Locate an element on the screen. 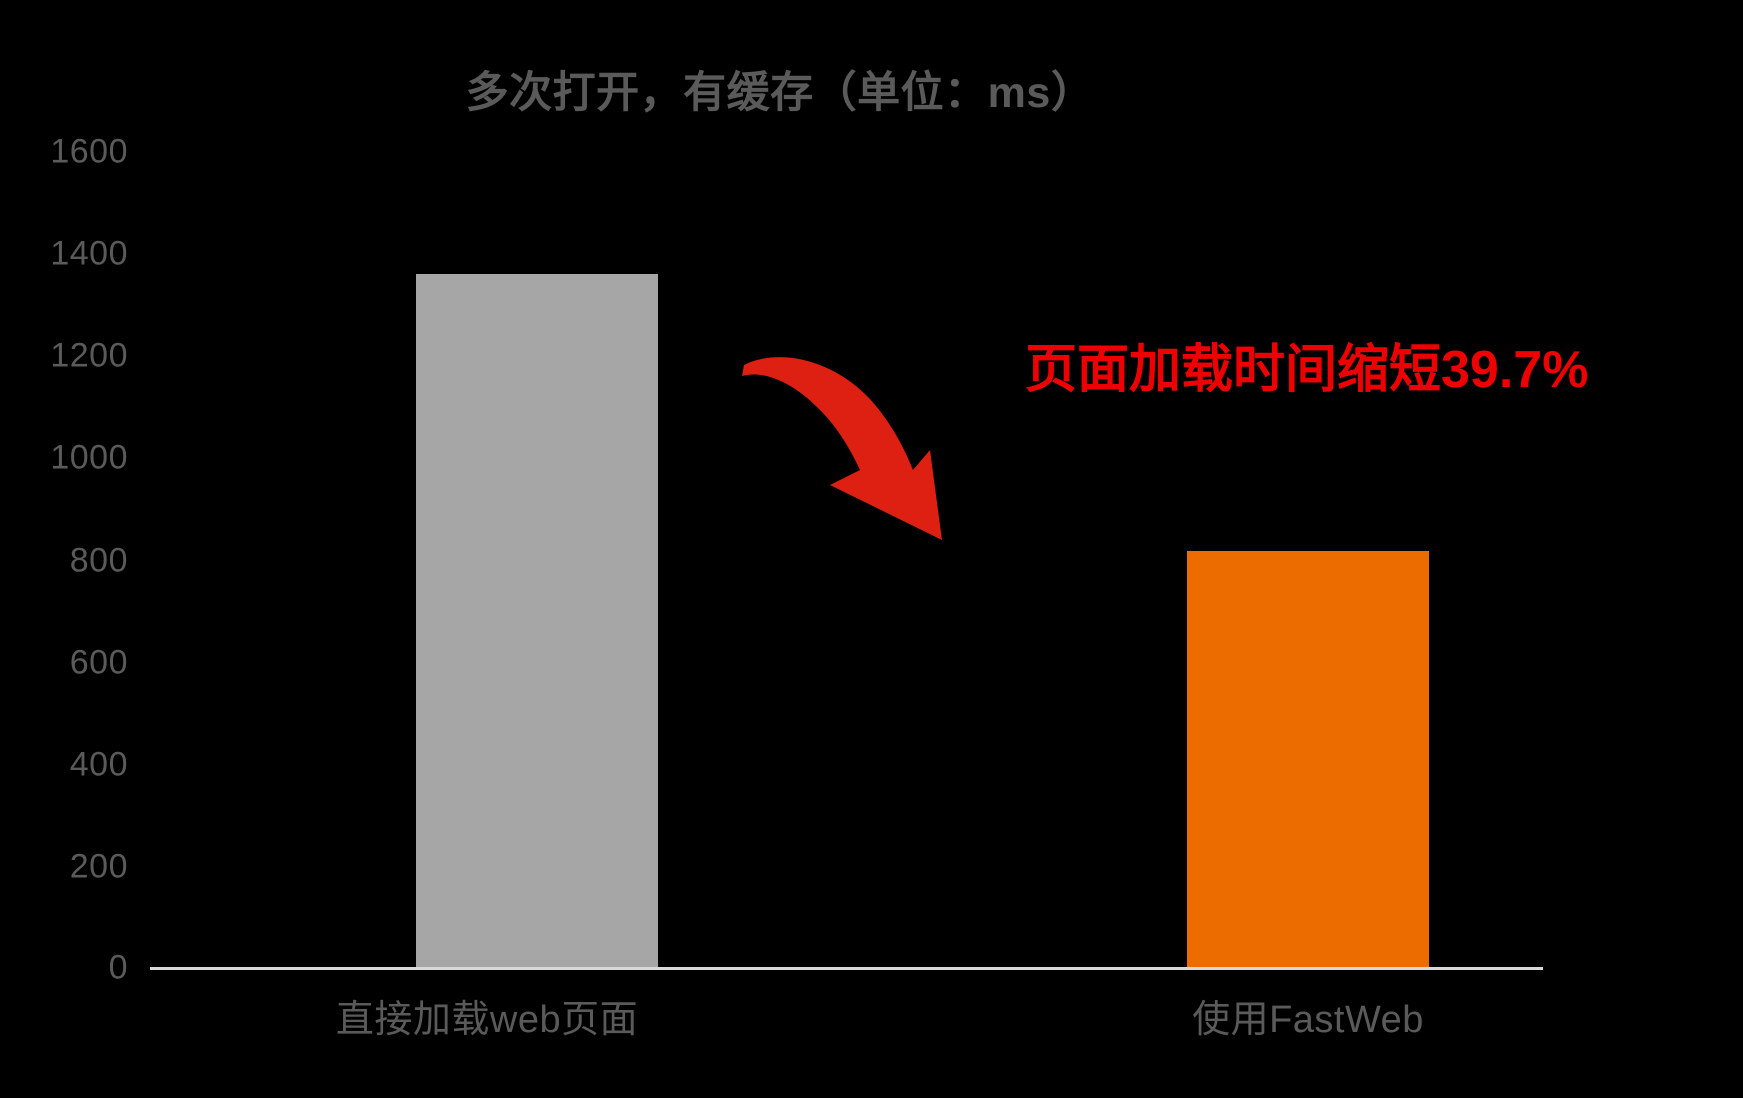 The width and height of the screenshot is (1743, 1098). bar-fastweb is located at coordinates (1308, 759).